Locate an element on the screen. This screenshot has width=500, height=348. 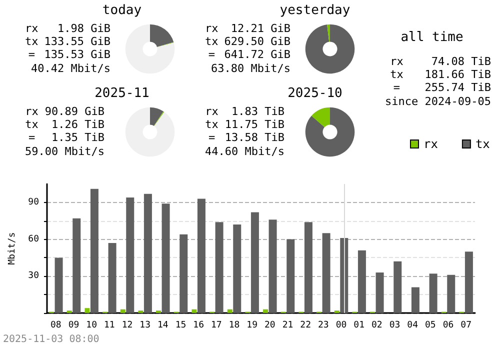
x-tick-label: 05 is located at coordinates (430, 325).